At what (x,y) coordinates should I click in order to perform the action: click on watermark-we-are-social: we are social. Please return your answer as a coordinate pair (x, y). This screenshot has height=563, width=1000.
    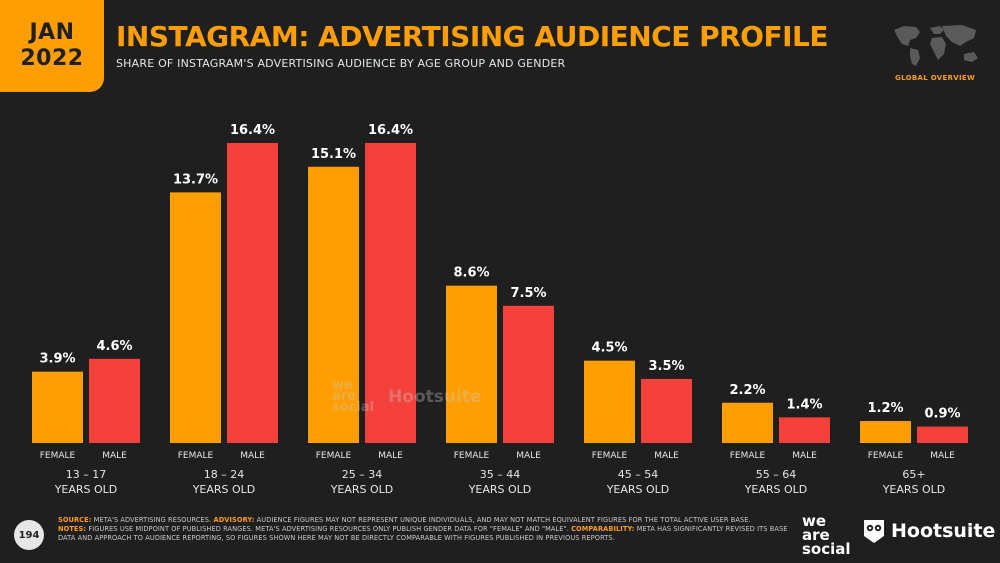
    Looking at the image, I should click on (353, 396).